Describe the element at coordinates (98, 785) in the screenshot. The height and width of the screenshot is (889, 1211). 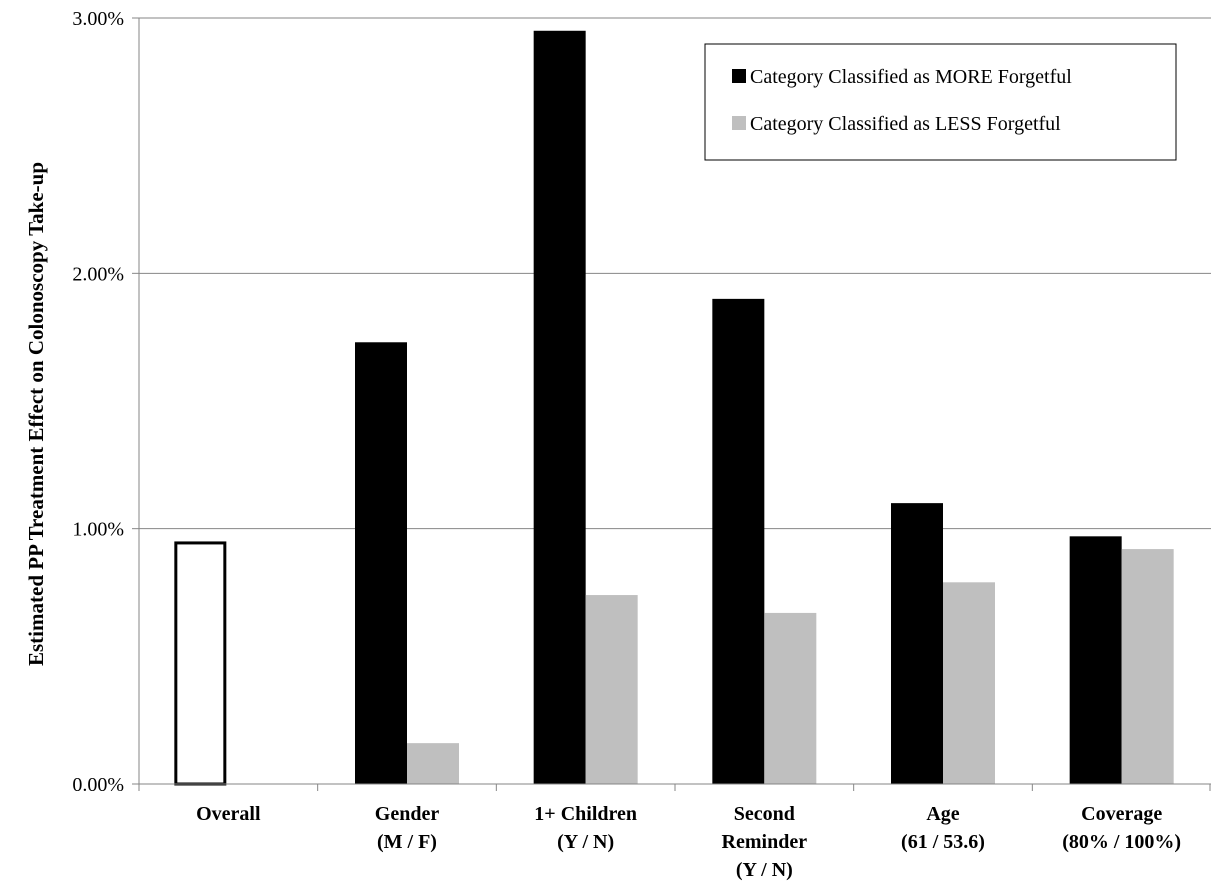
I see `y-tick-label: 0.00%` at that location.